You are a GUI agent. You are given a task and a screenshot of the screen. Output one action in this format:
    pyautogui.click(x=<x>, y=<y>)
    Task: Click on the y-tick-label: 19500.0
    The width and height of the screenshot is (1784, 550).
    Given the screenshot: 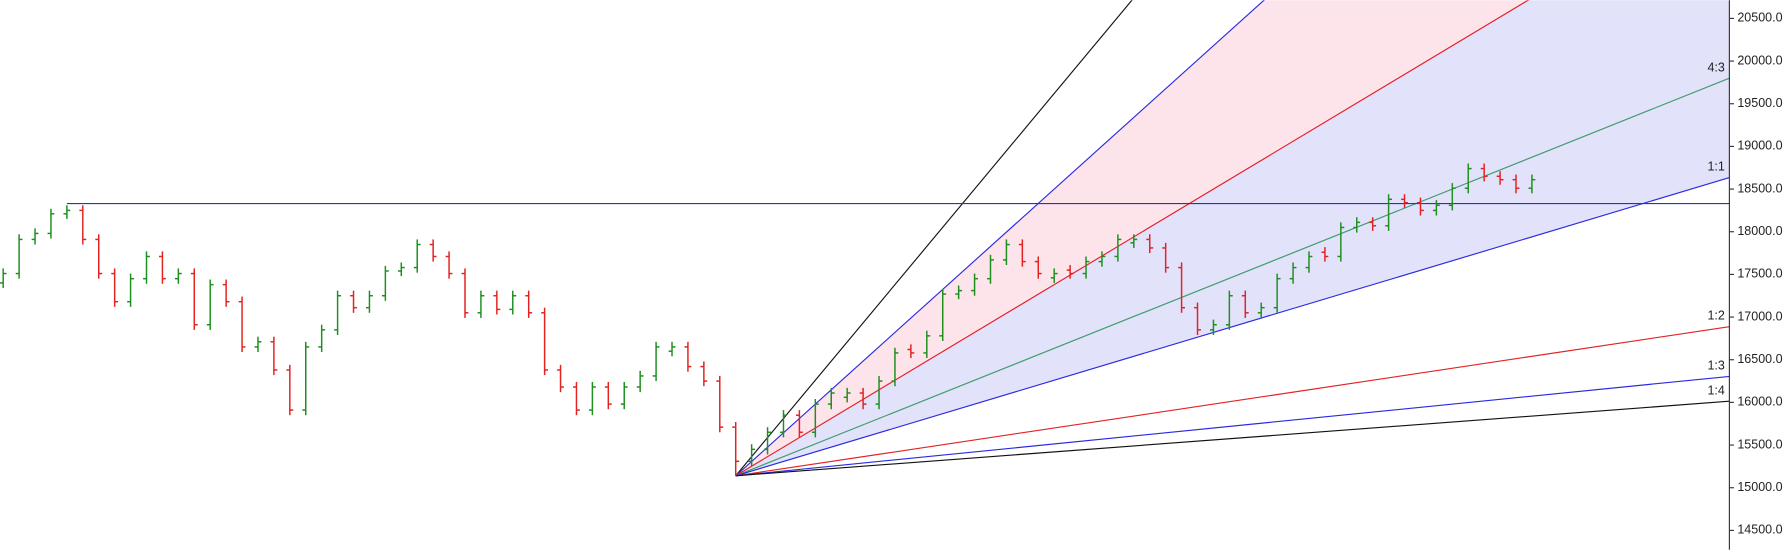 What is the action you would take?
    pyautogui.click(x=1759, y=103)
    